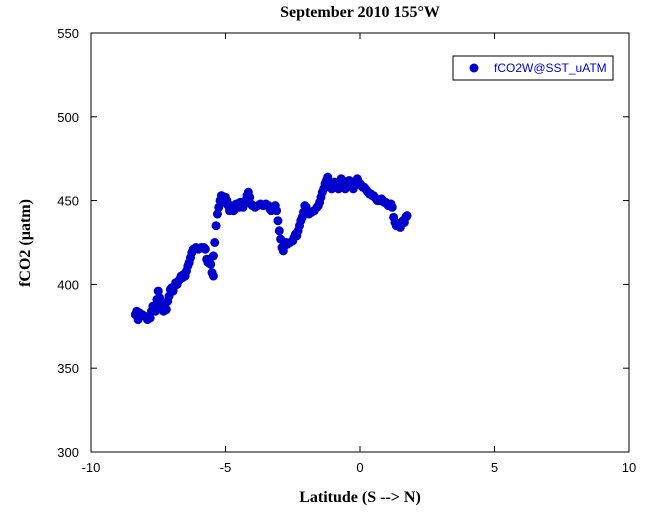  I want to click on x-tick-label: -5, so click(226, 467).